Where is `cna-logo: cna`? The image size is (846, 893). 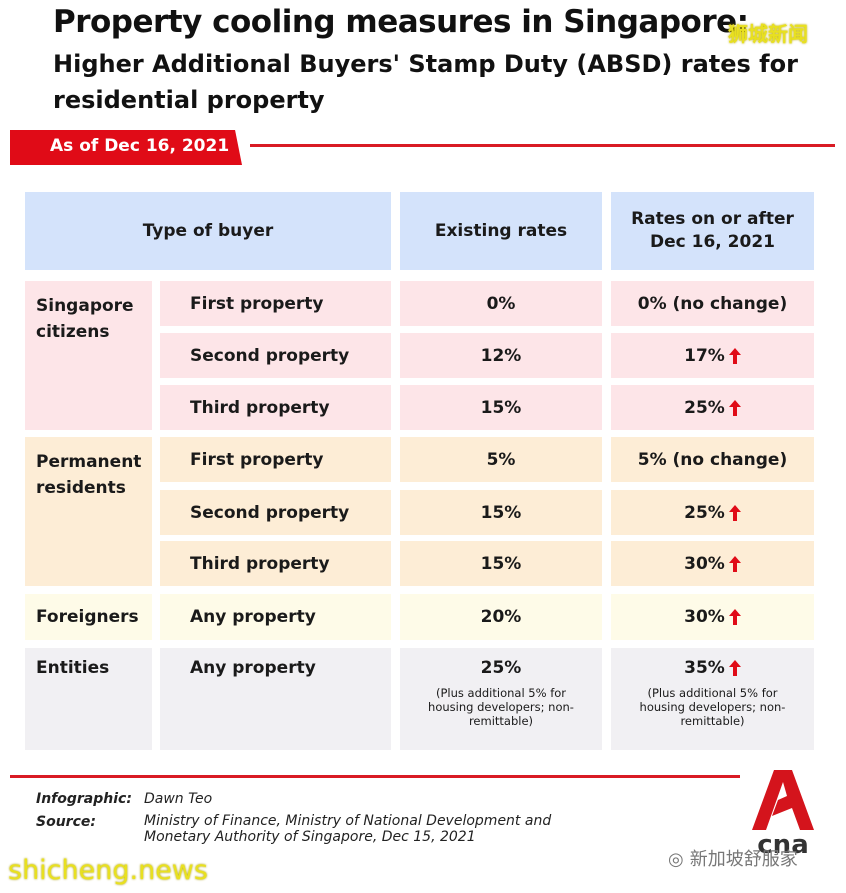
cna-logo: cna is located at coordinates (783, 814).